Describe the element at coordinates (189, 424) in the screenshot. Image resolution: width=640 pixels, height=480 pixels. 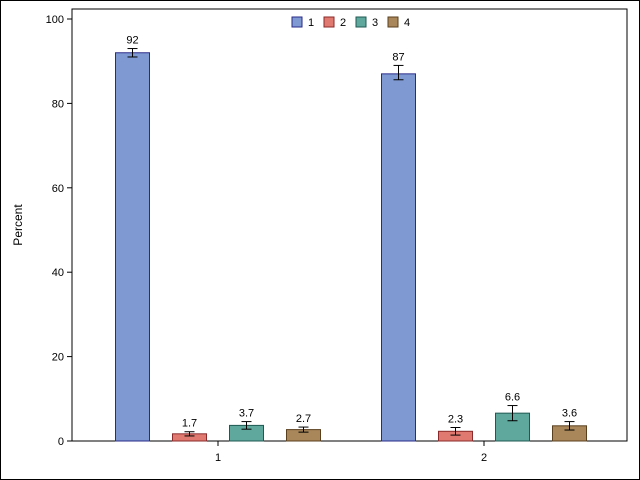
I see `data-label: 1.7` at that location.